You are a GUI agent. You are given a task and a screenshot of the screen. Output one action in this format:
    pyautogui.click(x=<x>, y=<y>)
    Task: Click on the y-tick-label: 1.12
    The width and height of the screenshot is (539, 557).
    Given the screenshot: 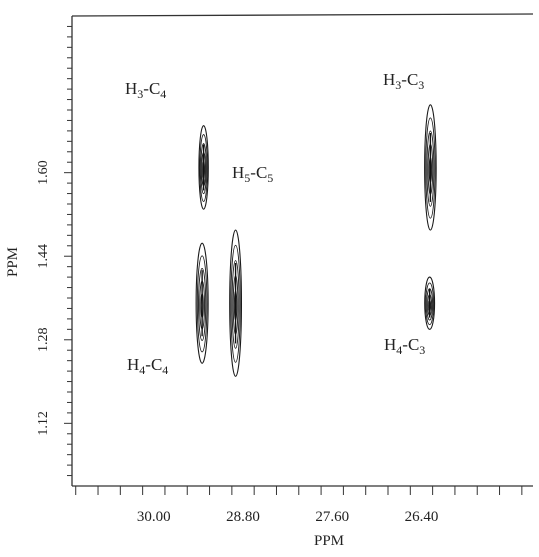 What is the action you would take?
    pyautogui.click(x=43, y=423)
    